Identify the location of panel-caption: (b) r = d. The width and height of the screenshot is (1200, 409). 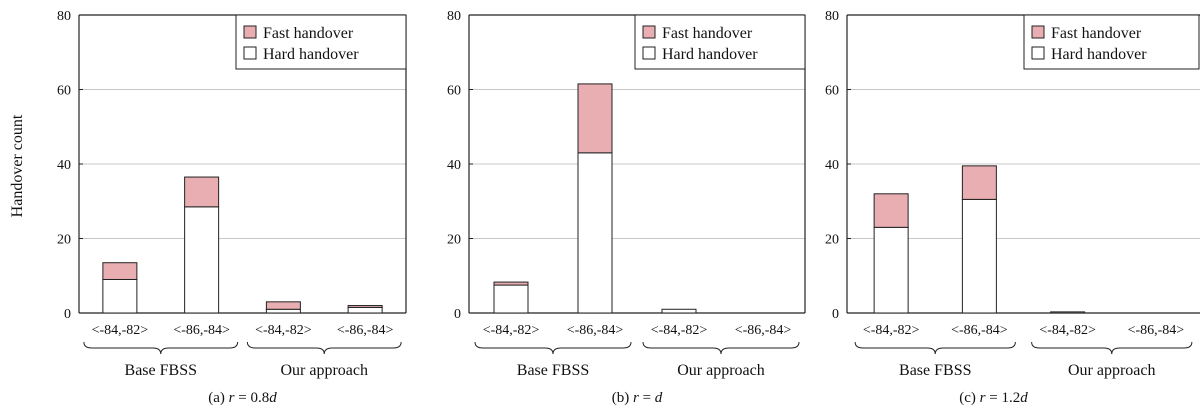
(637, 398).